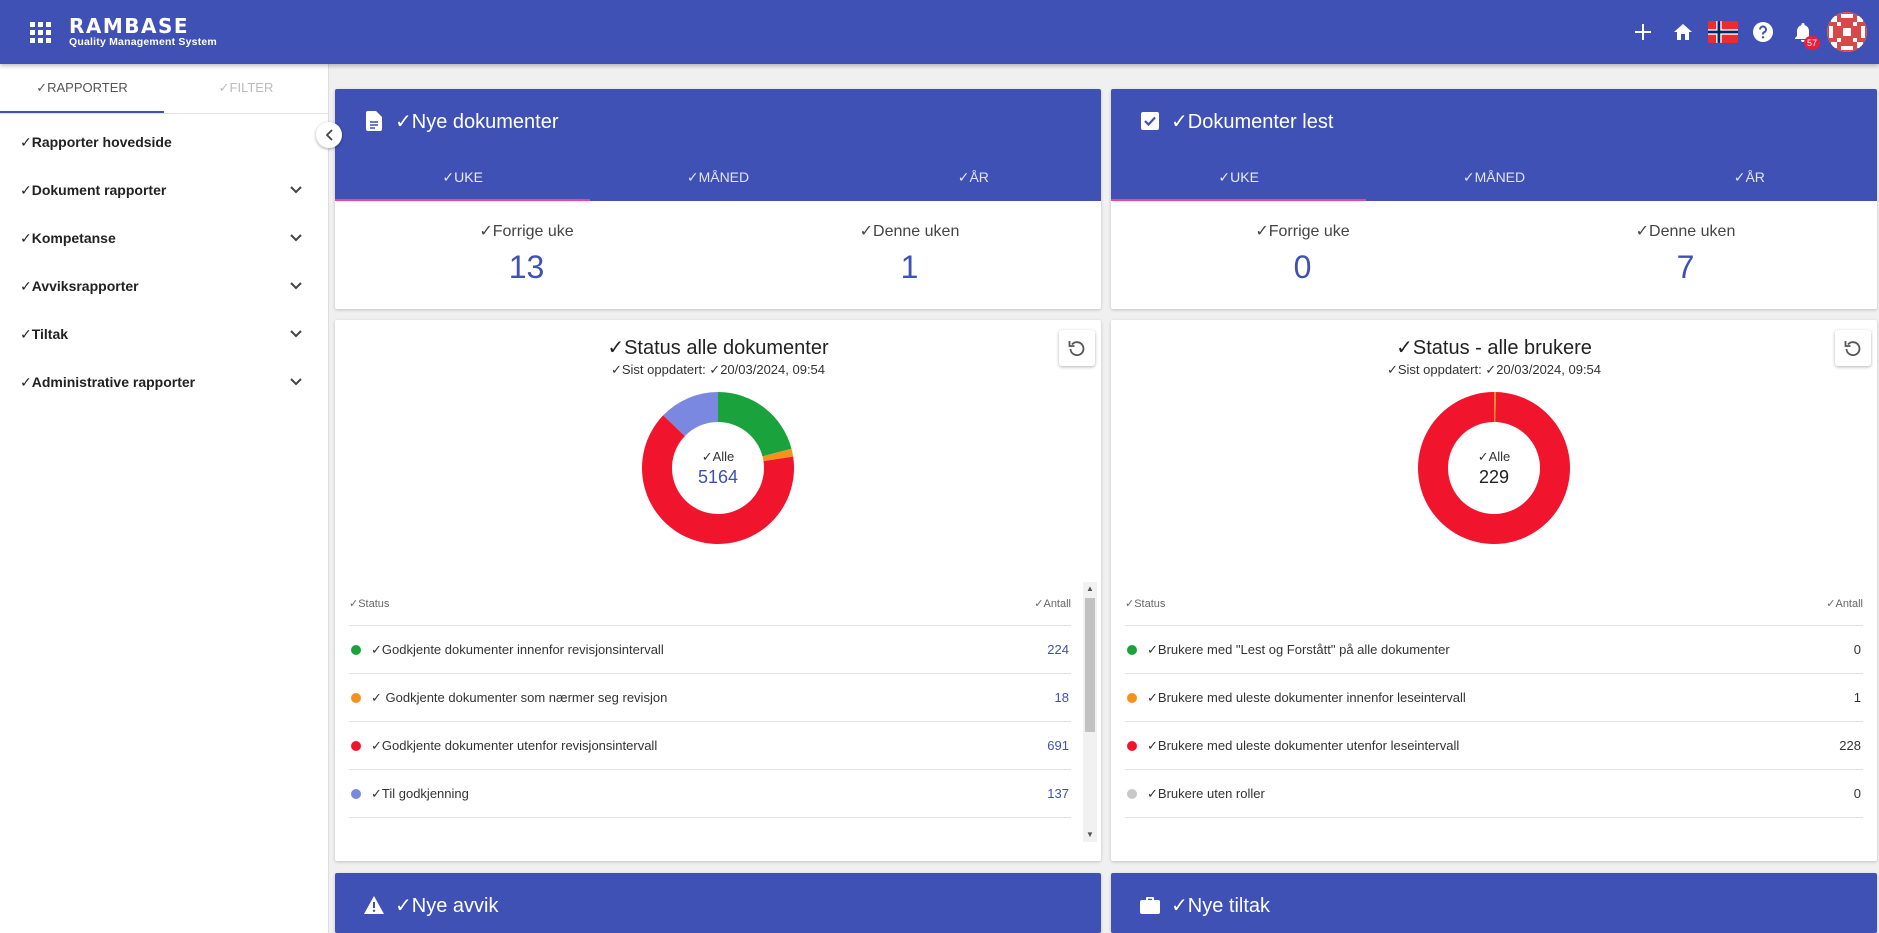 This screenshot has height=933, width=1879. Describe the element at coordinates (1763, 32) in the screenshot. I see `help-icon` at that location.